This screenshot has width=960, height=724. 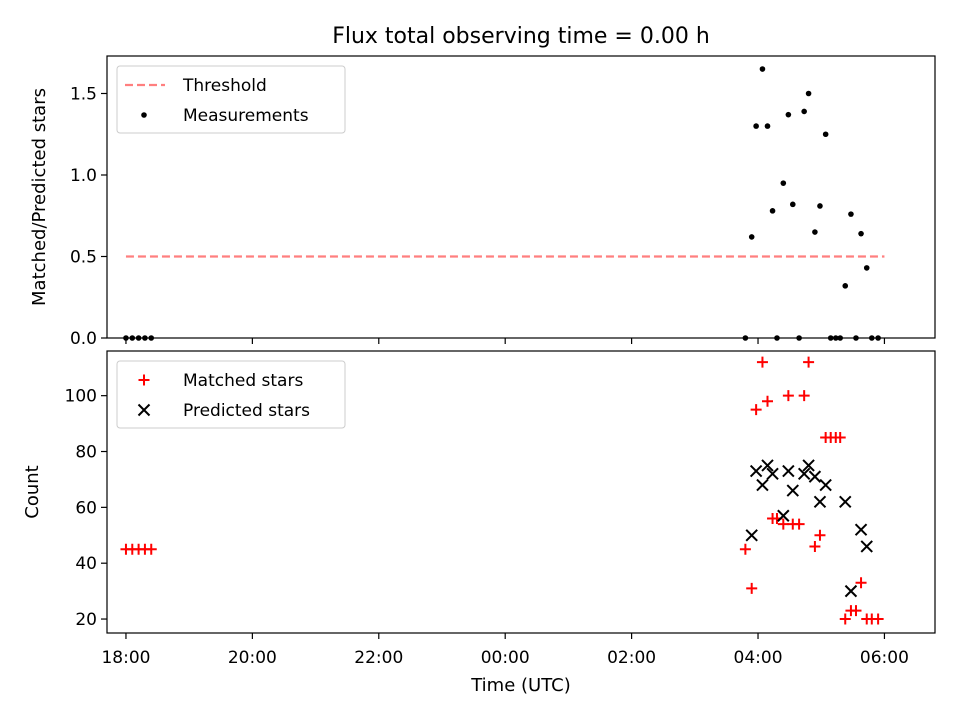 What do you see at coordinates (144, 410) in the screenshot?
I see `legend-predicted-swatch` at bounding box center [144, 410].